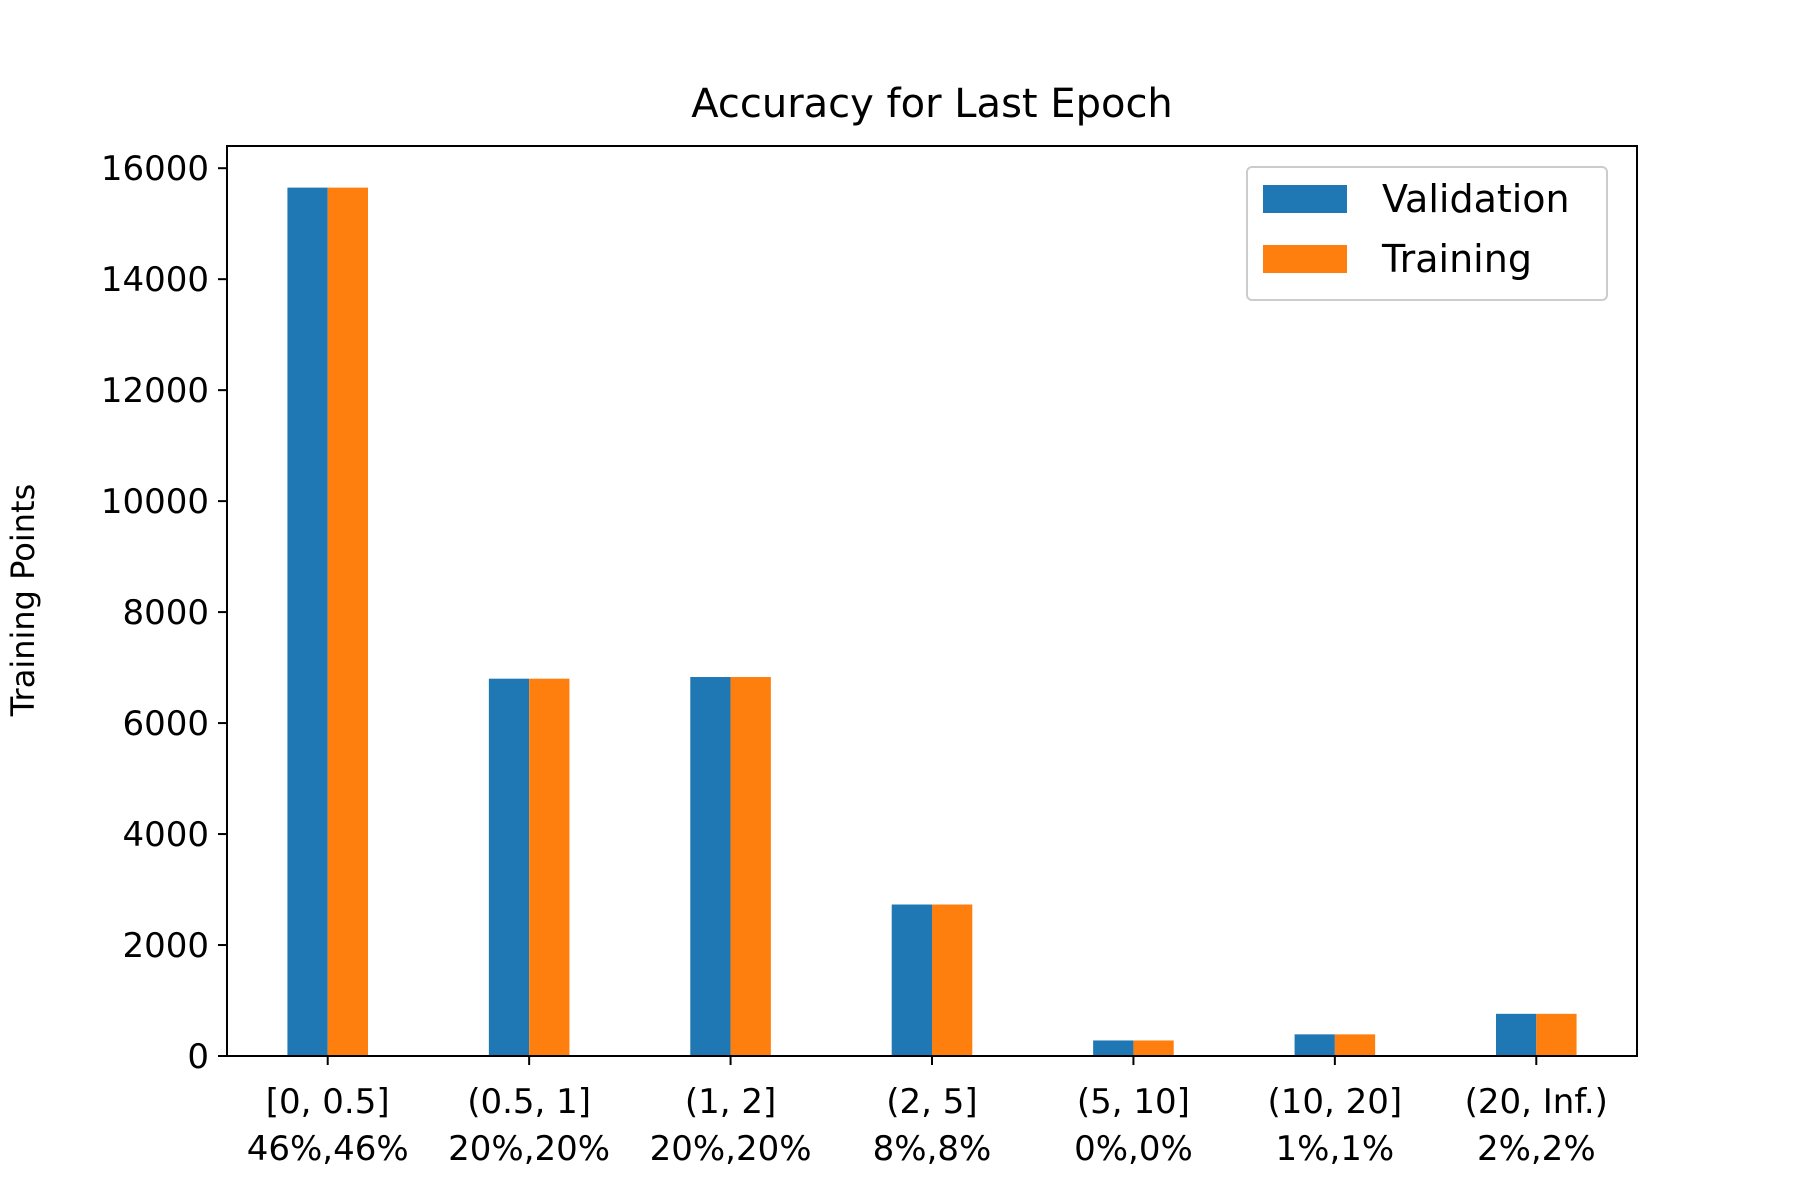 The height and width of the screenshot is (1204, 1800). What do you see at coordinates (165, 724) in the screenshot?
I see `y-tick-label: 6000` at bounding box center [165, 724].